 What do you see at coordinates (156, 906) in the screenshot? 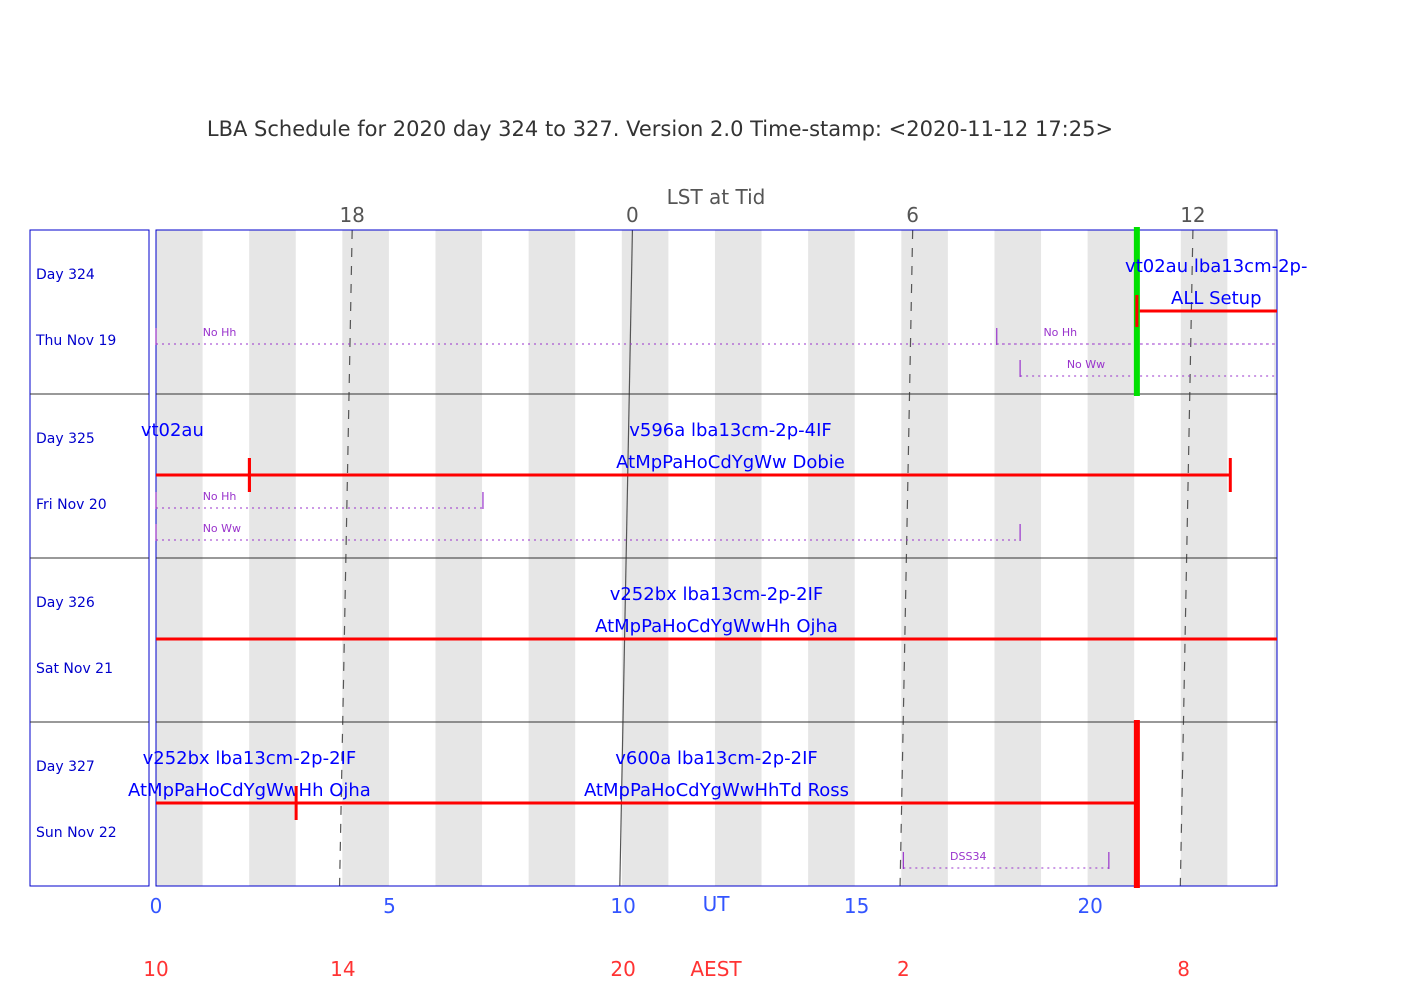
I see `ut-tick-label: 0` at bounding box center [156, 906].